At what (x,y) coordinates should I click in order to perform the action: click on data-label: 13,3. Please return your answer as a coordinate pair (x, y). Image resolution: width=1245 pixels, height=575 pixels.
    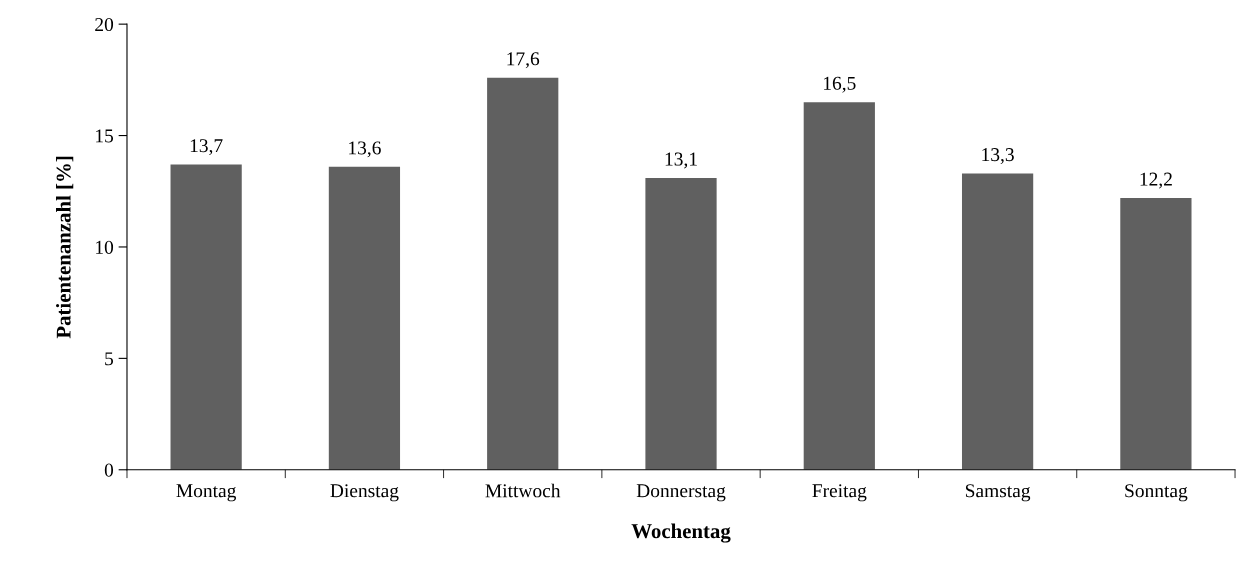
    Looking at the image, I should click on (998, 156).